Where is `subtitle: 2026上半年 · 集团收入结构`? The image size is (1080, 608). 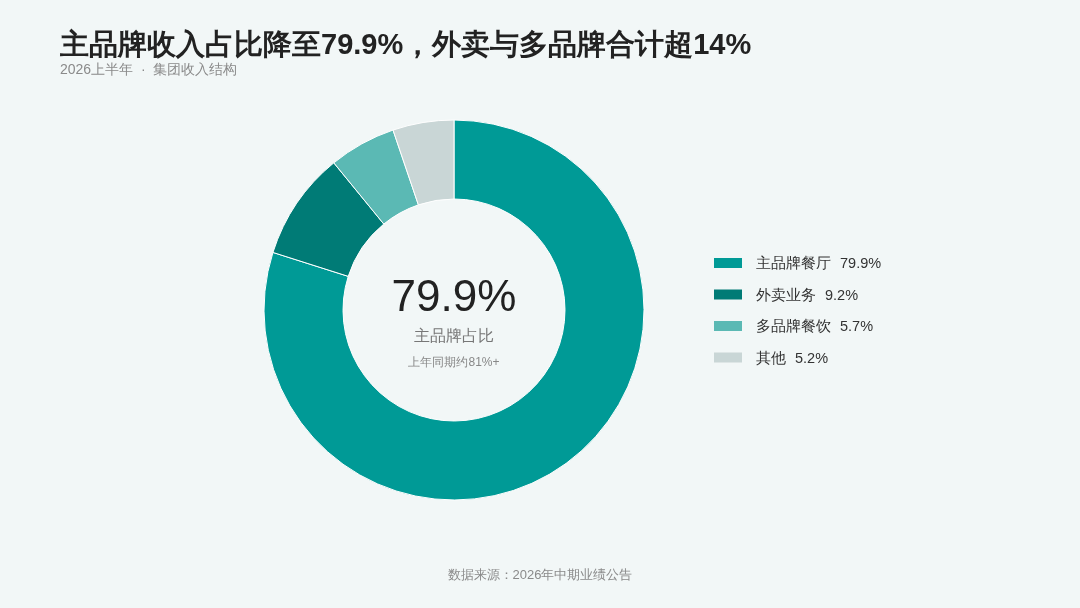 subtitle: 2026上半年 · 集团收入结构 is located at coordinates (149, 69).